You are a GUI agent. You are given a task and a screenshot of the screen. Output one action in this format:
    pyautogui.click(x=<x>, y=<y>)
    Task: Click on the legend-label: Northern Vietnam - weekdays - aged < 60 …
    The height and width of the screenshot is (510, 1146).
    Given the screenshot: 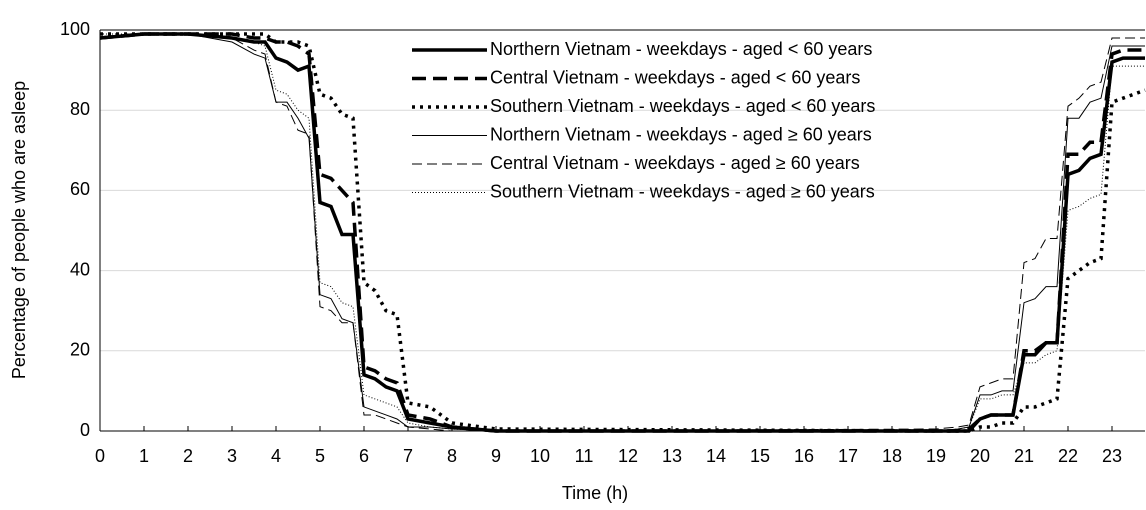 What is the action you would take?
    pyautogui.click(x=681, y=49)
    